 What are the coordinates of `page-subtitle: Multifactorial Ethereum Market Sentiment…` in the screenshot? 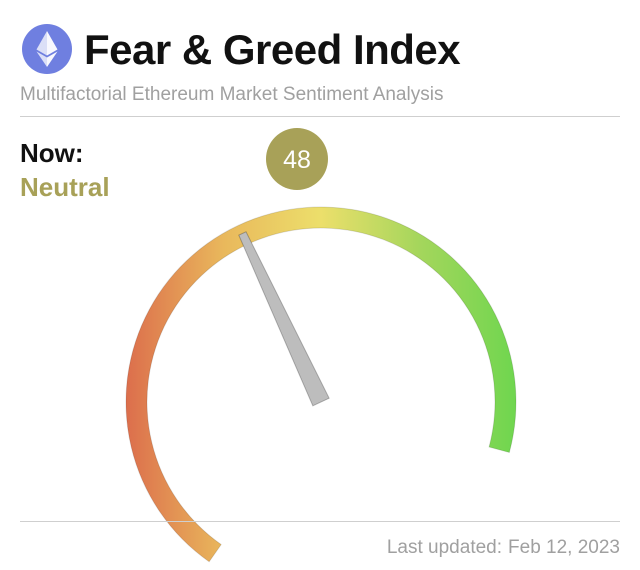 It's located at (232, 94).